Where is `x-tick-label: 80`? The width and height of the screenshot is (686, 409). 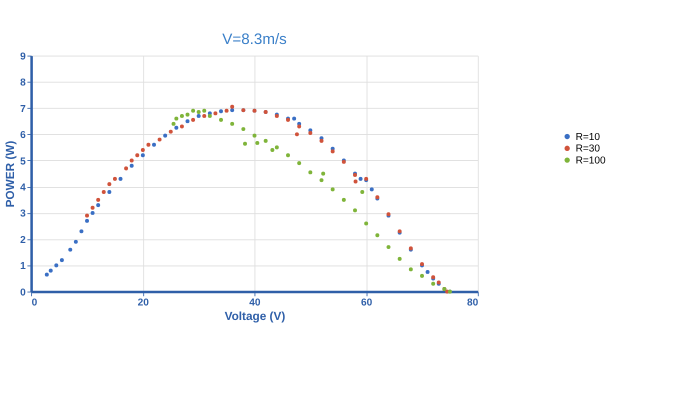
x-tick-label: 80 is located at coordinates (473, 303).